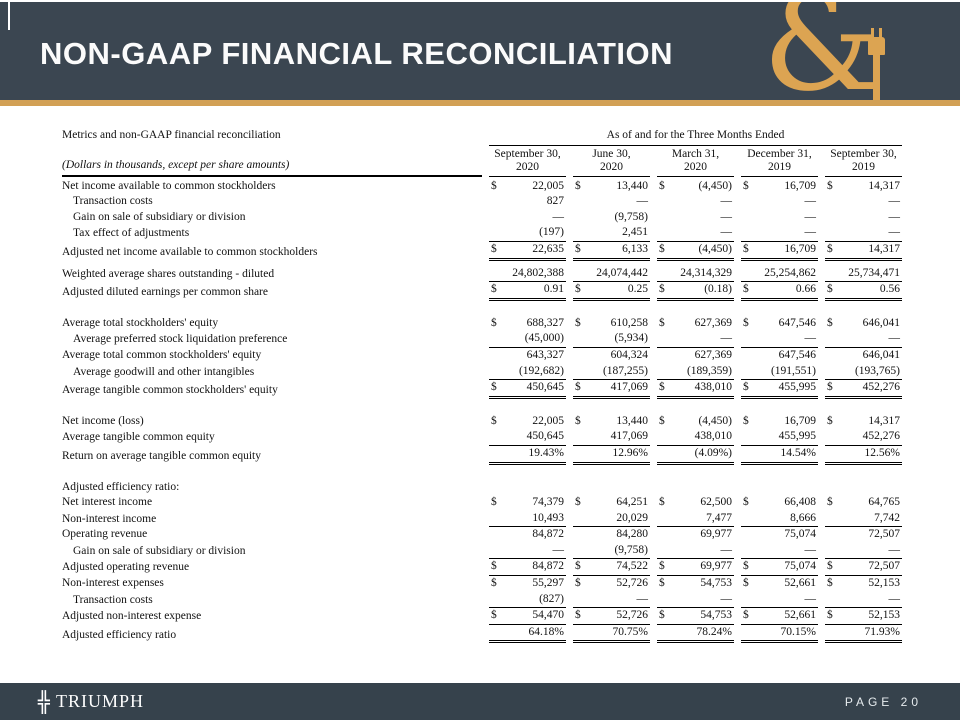  I want to click on cell-value: 69,977, so click(716, 534).